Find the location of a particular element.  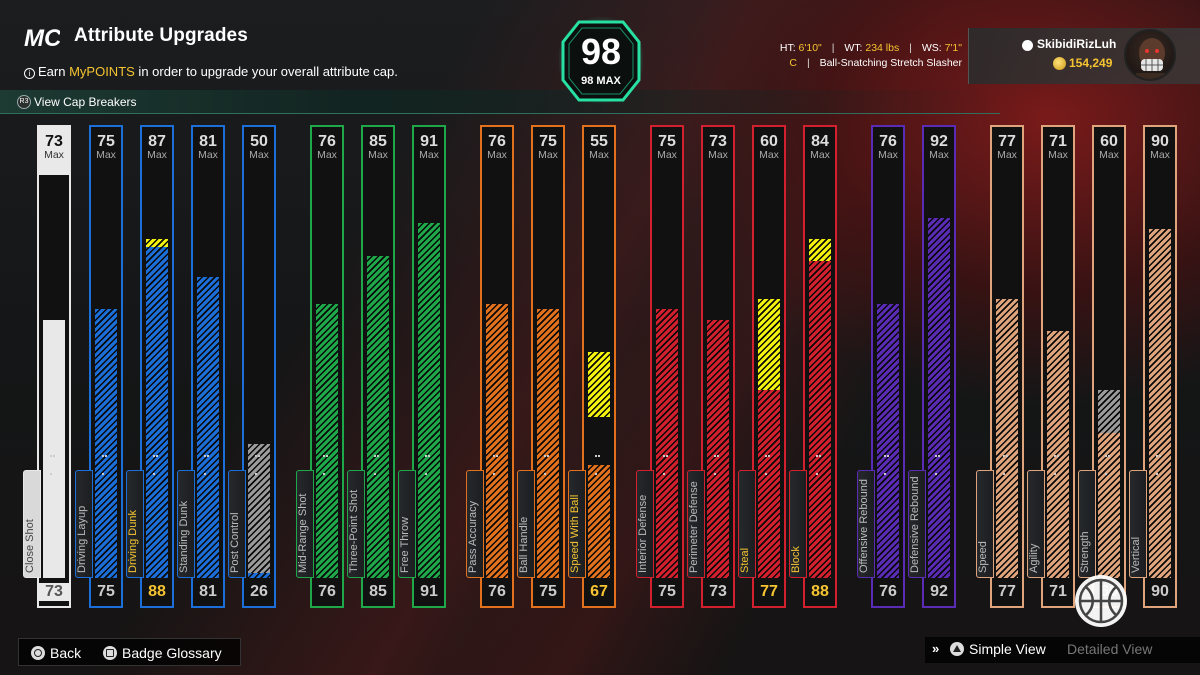

attribute-cap: 87 is located at coordinates (157, 141).